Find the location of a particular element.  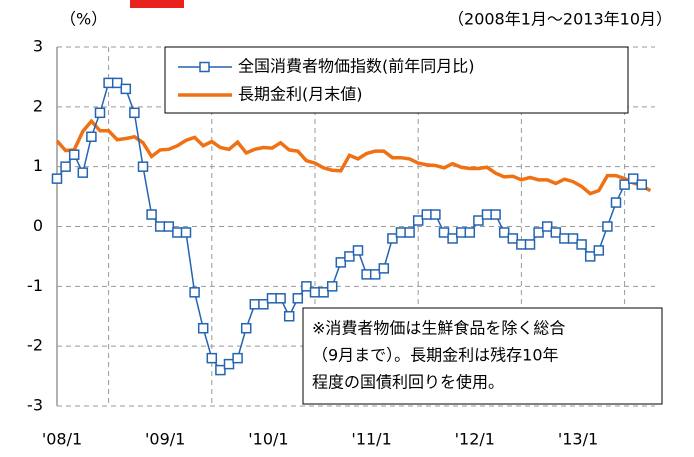

header-fragment is located at coordinates (157, 4).